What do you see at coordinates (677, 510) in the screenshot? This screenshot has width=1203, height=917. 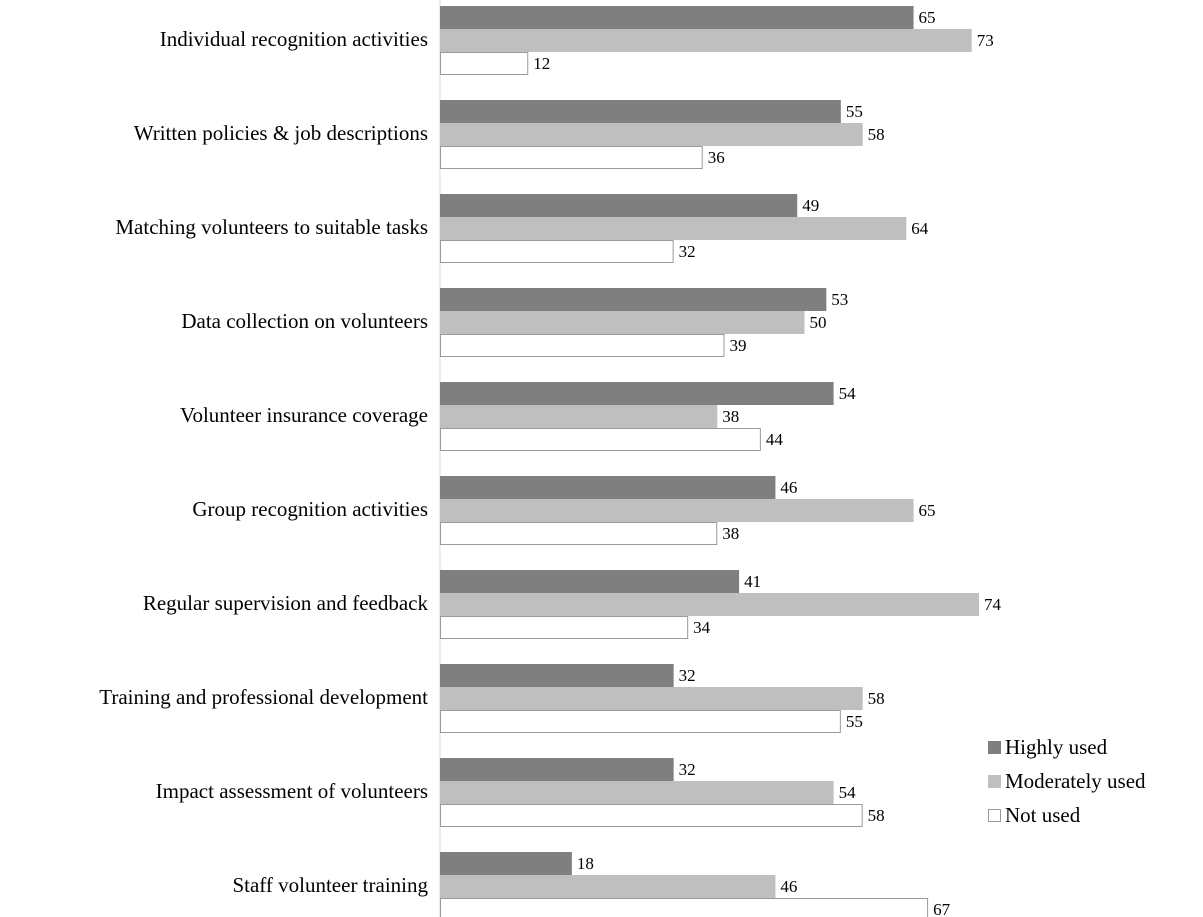 I see `bar-group-recognition-activities-moderately-used` at bounding box center [677, 510].